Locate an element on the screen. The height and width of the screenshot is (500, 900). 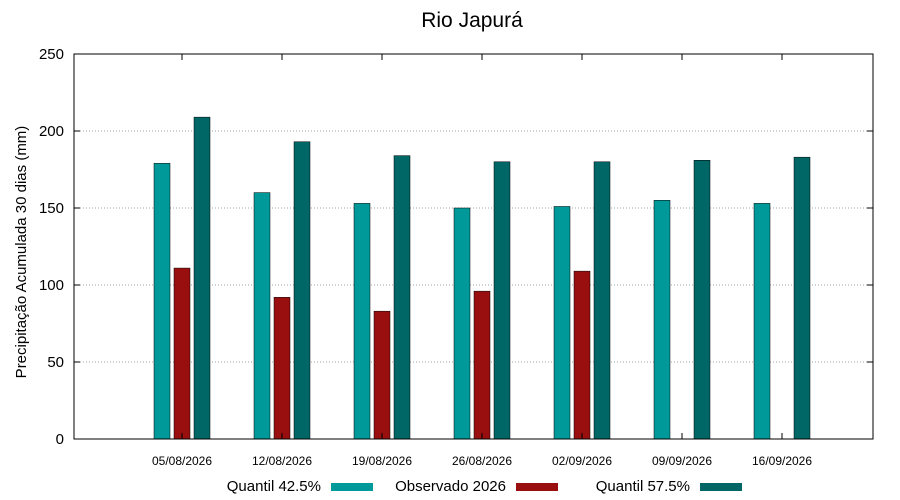
y-tick-label: 50 is located at coordinates (55, 362).